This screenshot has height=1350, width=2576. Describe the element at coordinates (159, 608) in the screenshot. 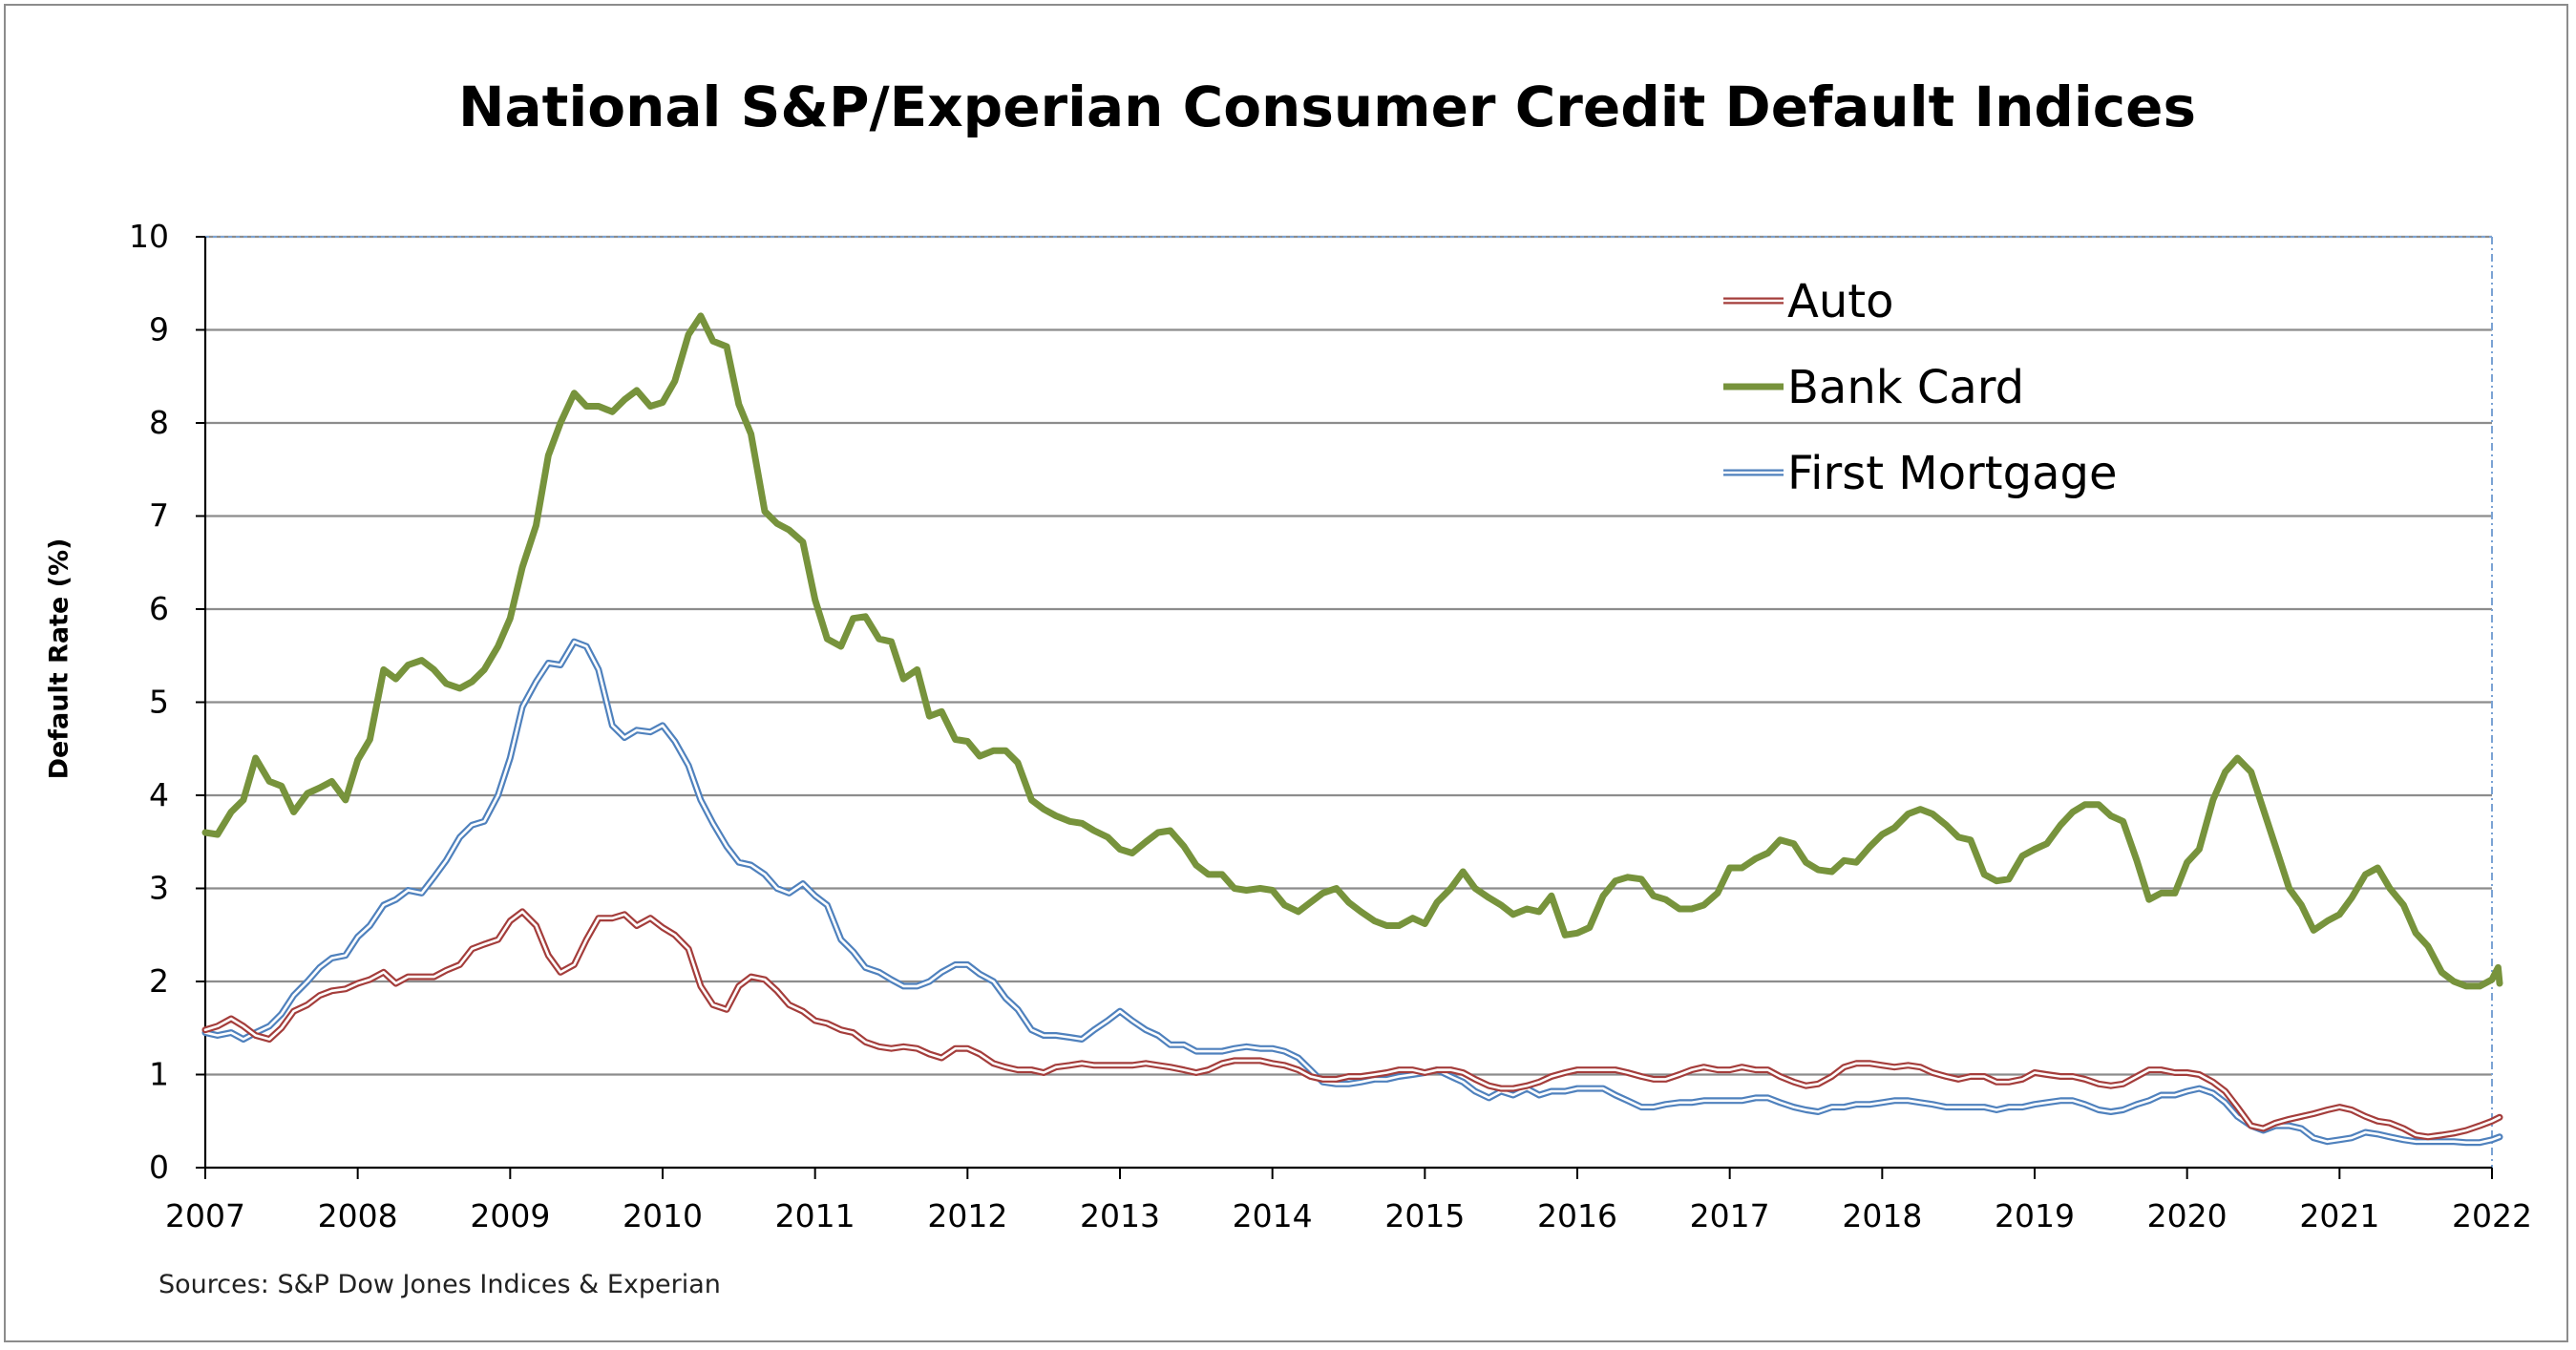

I see `y-tick-label: 6` at that location.